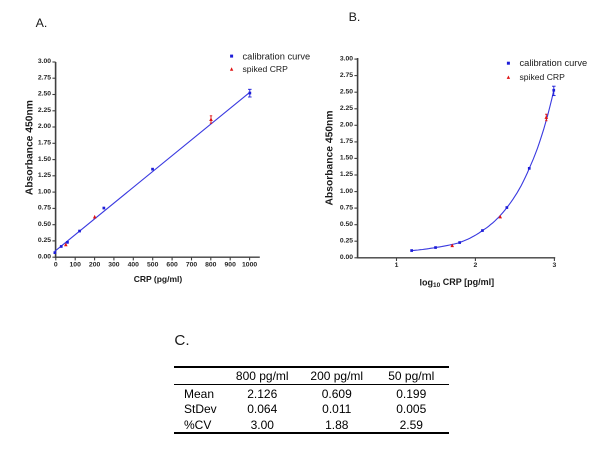 Image resolution: width=612 pixels, height=450 pixels. What do you see at coordinates (249, 264) in the screenshot?
I see `svg-text: 1000` at bounding box center [249, 264].